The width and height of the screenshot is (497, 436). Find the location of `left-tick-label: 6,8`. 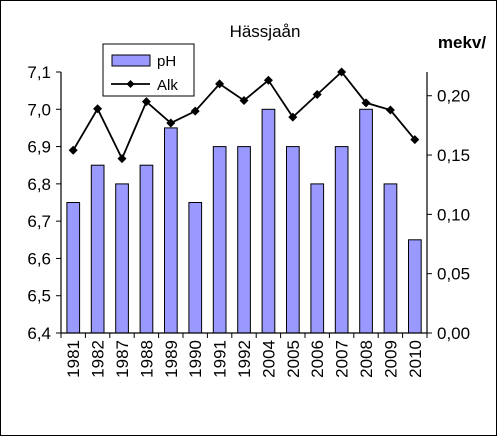

left-tick-label: 6,8 is located at coordinates (39, 184).